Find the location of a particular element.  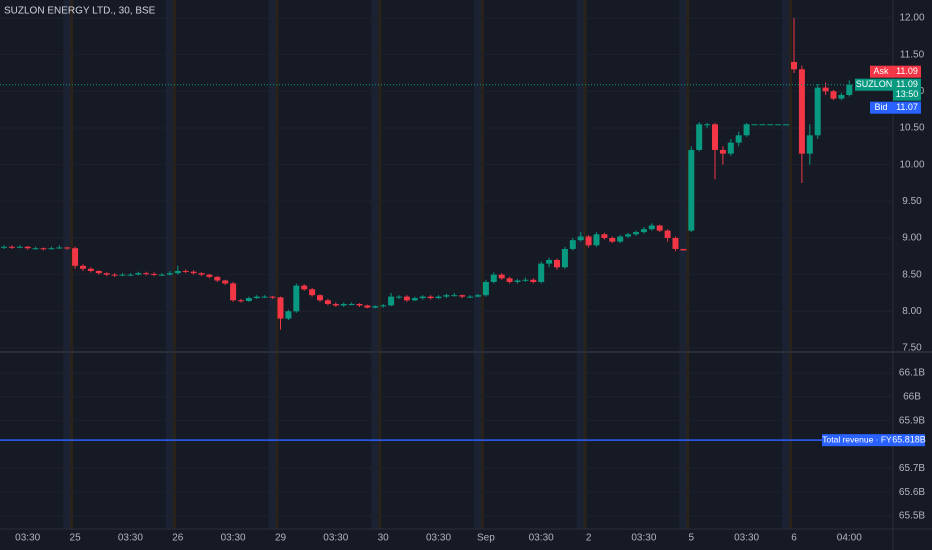

y-tick-label: 7.50 is located at coordinates (912, 348).